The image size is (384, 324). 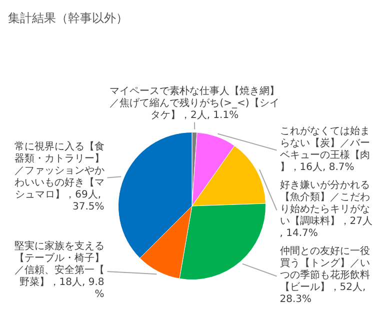 I want to click on slice-label: 好き嫌いが分かれる【魚介類】／こだわり始めたらキリがない【調味料】，27人, 14.7%, so click(x=326, y=208).